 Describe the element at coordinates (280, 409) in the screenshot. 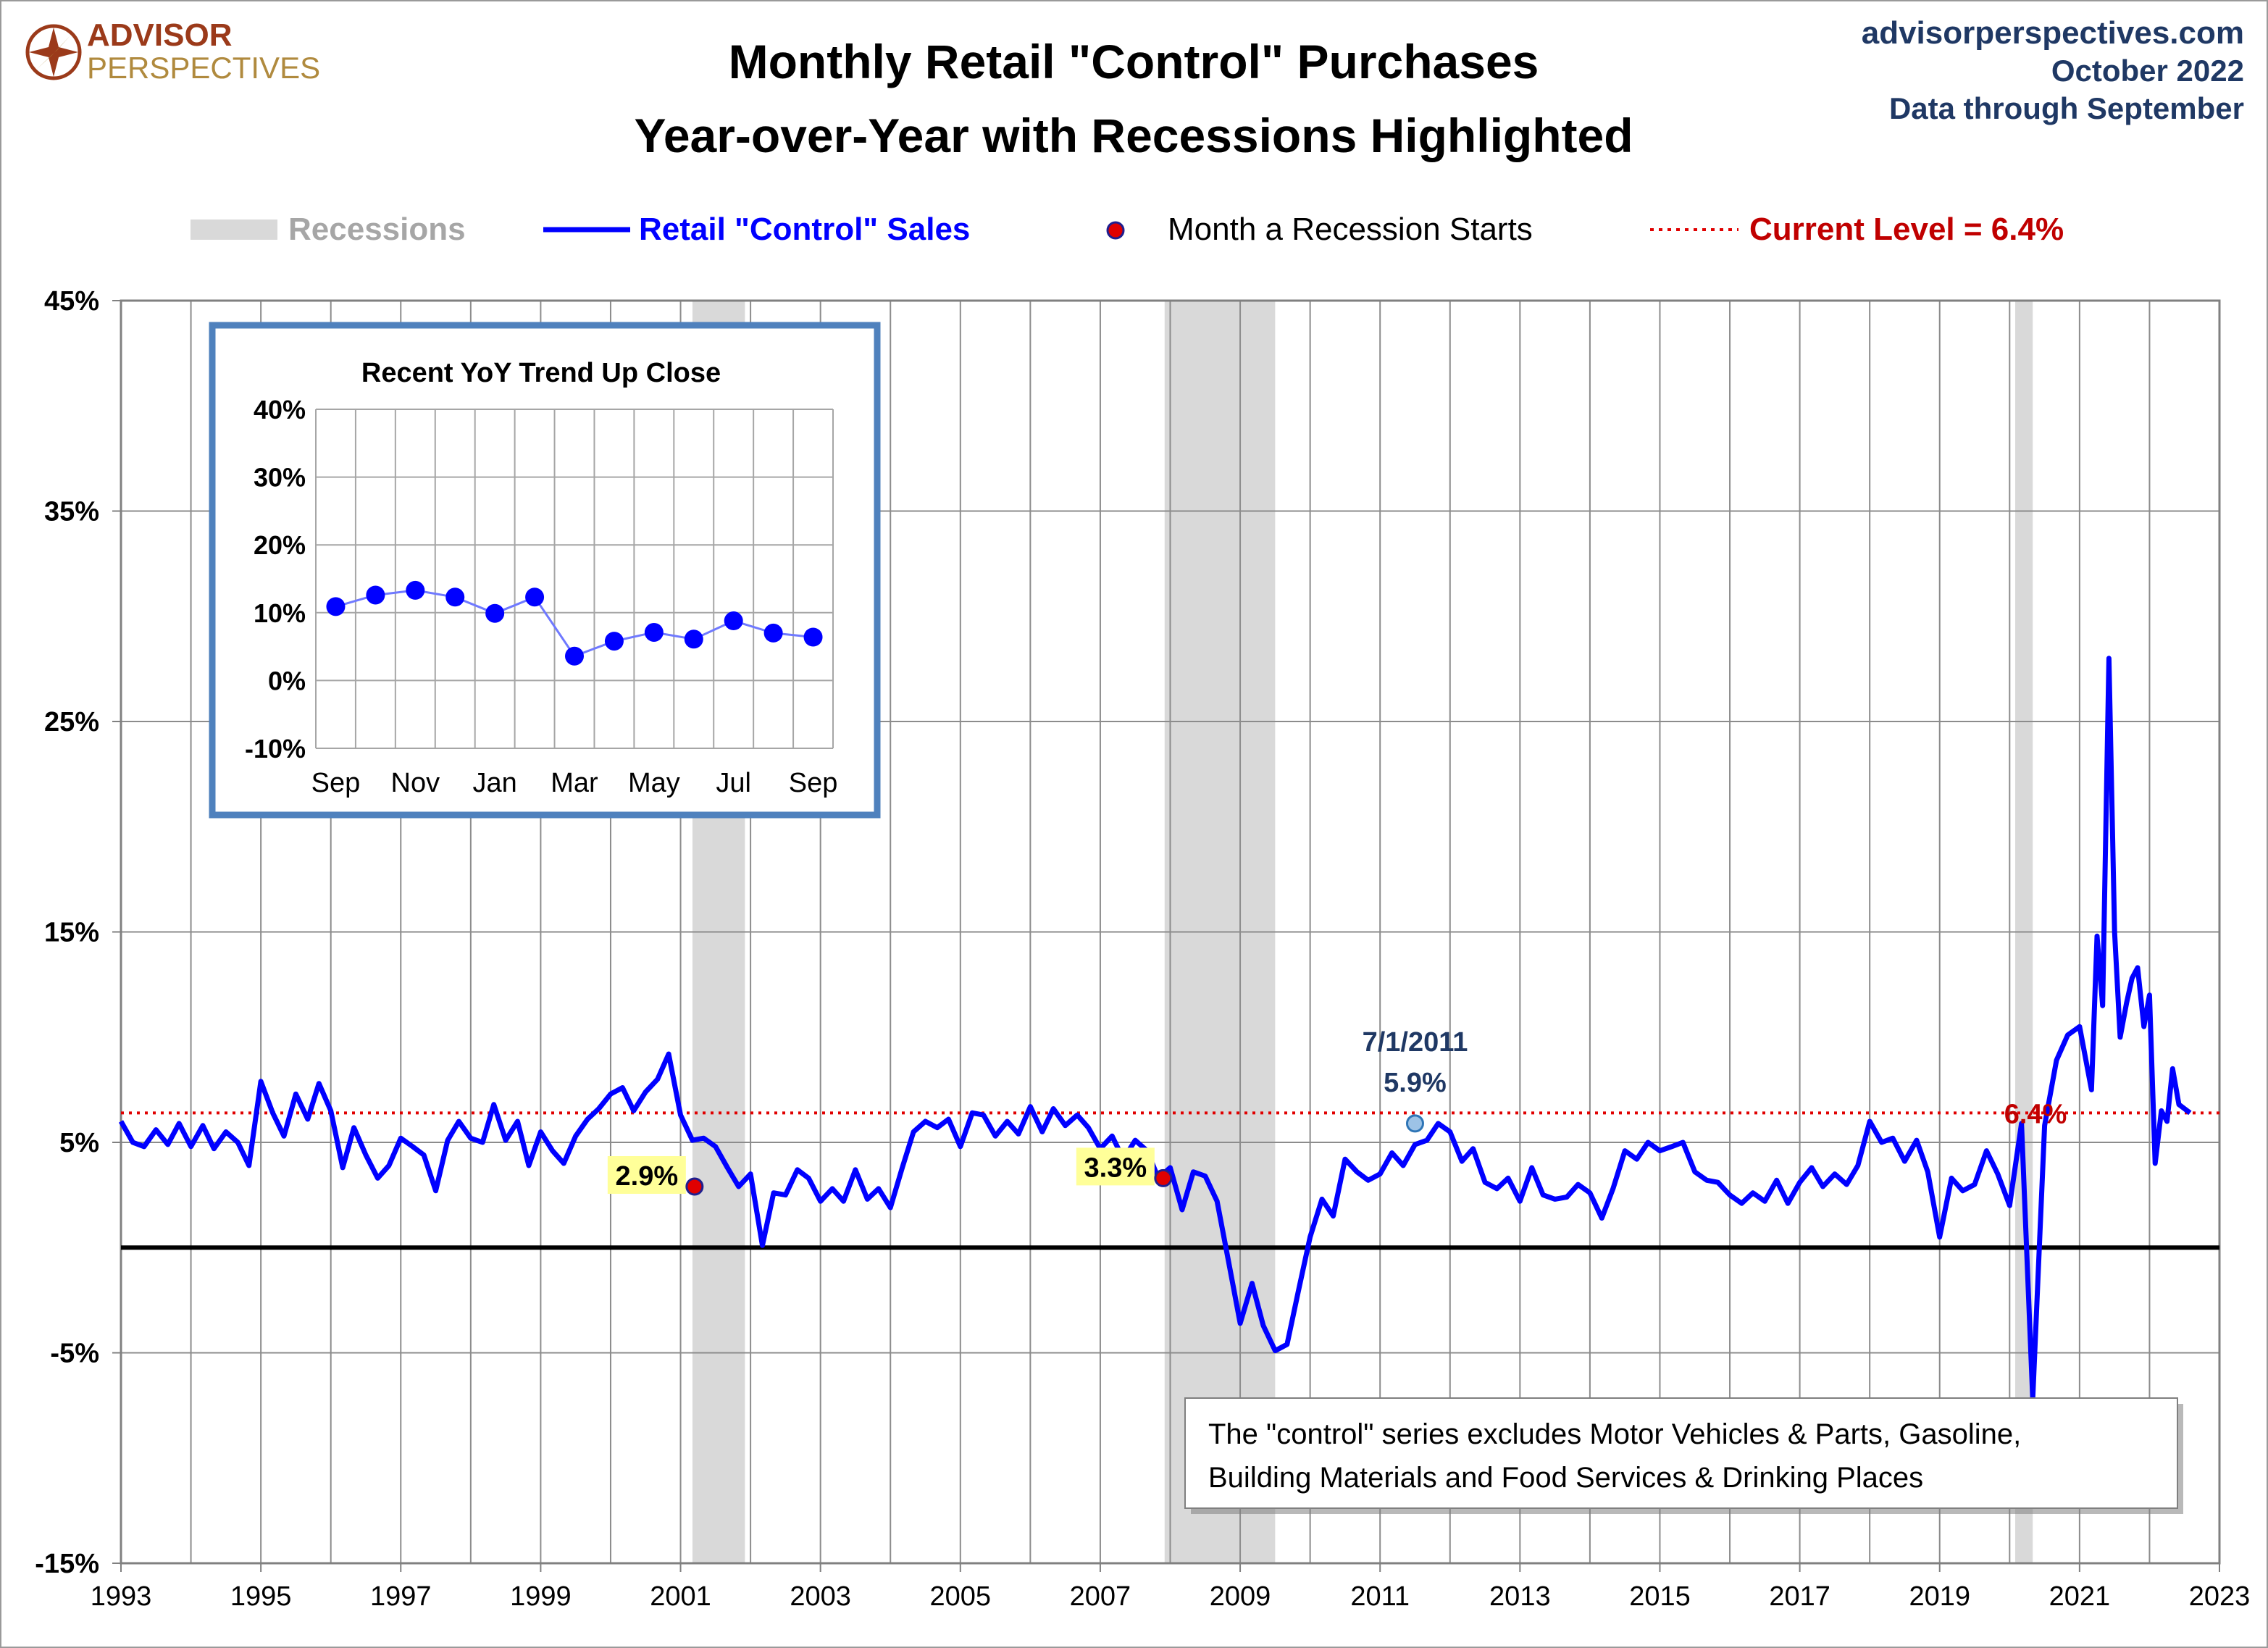

I see `inset-y-tick-label: 40%` at that location.